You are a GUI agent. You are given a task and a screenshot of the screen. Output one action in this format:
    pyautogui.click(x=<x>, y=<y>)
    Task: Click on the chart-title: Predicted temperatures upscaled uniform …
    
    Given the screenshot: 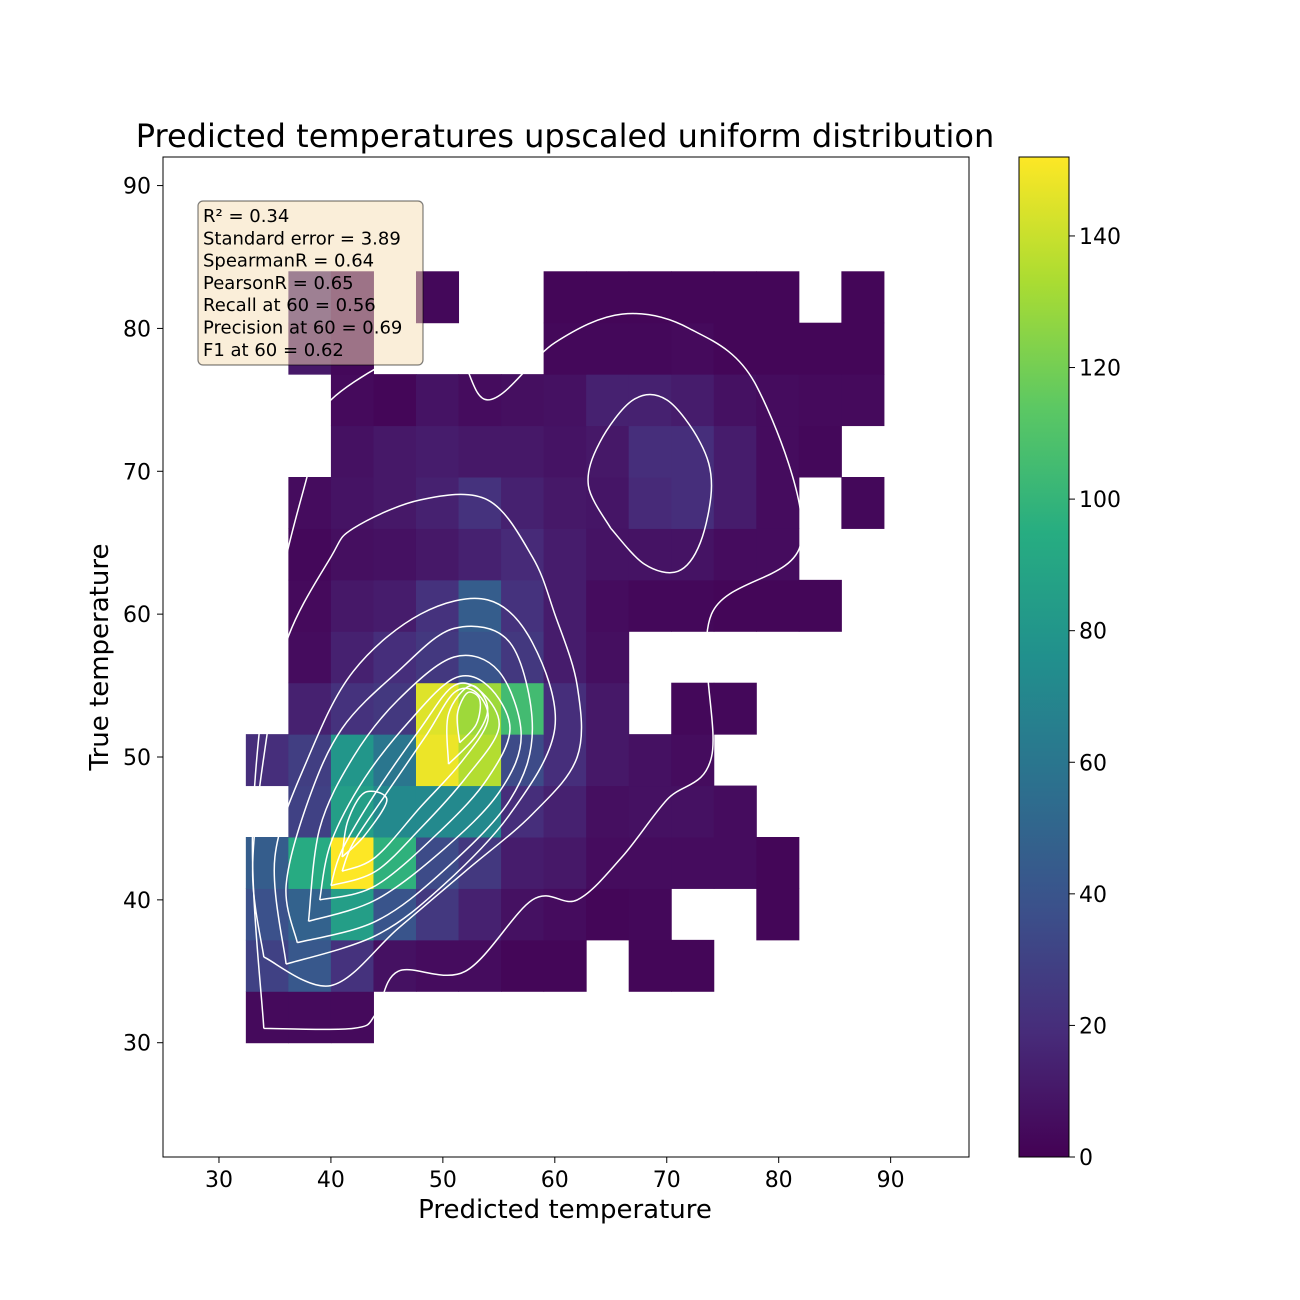 What is the action you would take?
    pyautogui.click(x=565, y=136)
    